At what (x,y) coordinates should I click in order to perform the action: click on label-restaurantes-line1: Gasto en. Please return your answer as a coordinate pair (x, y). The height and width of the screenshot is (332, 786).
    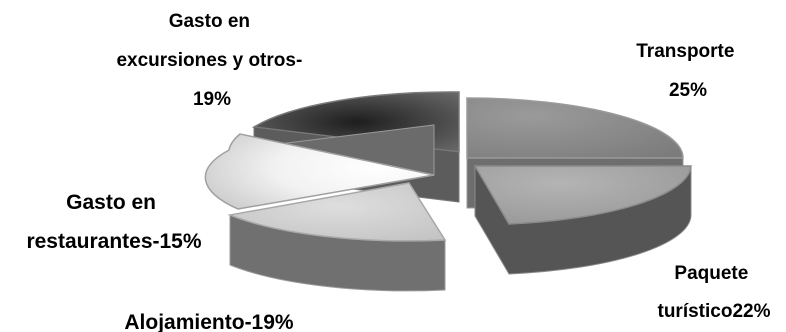
    Looking at the image, I should click on (111, 202).